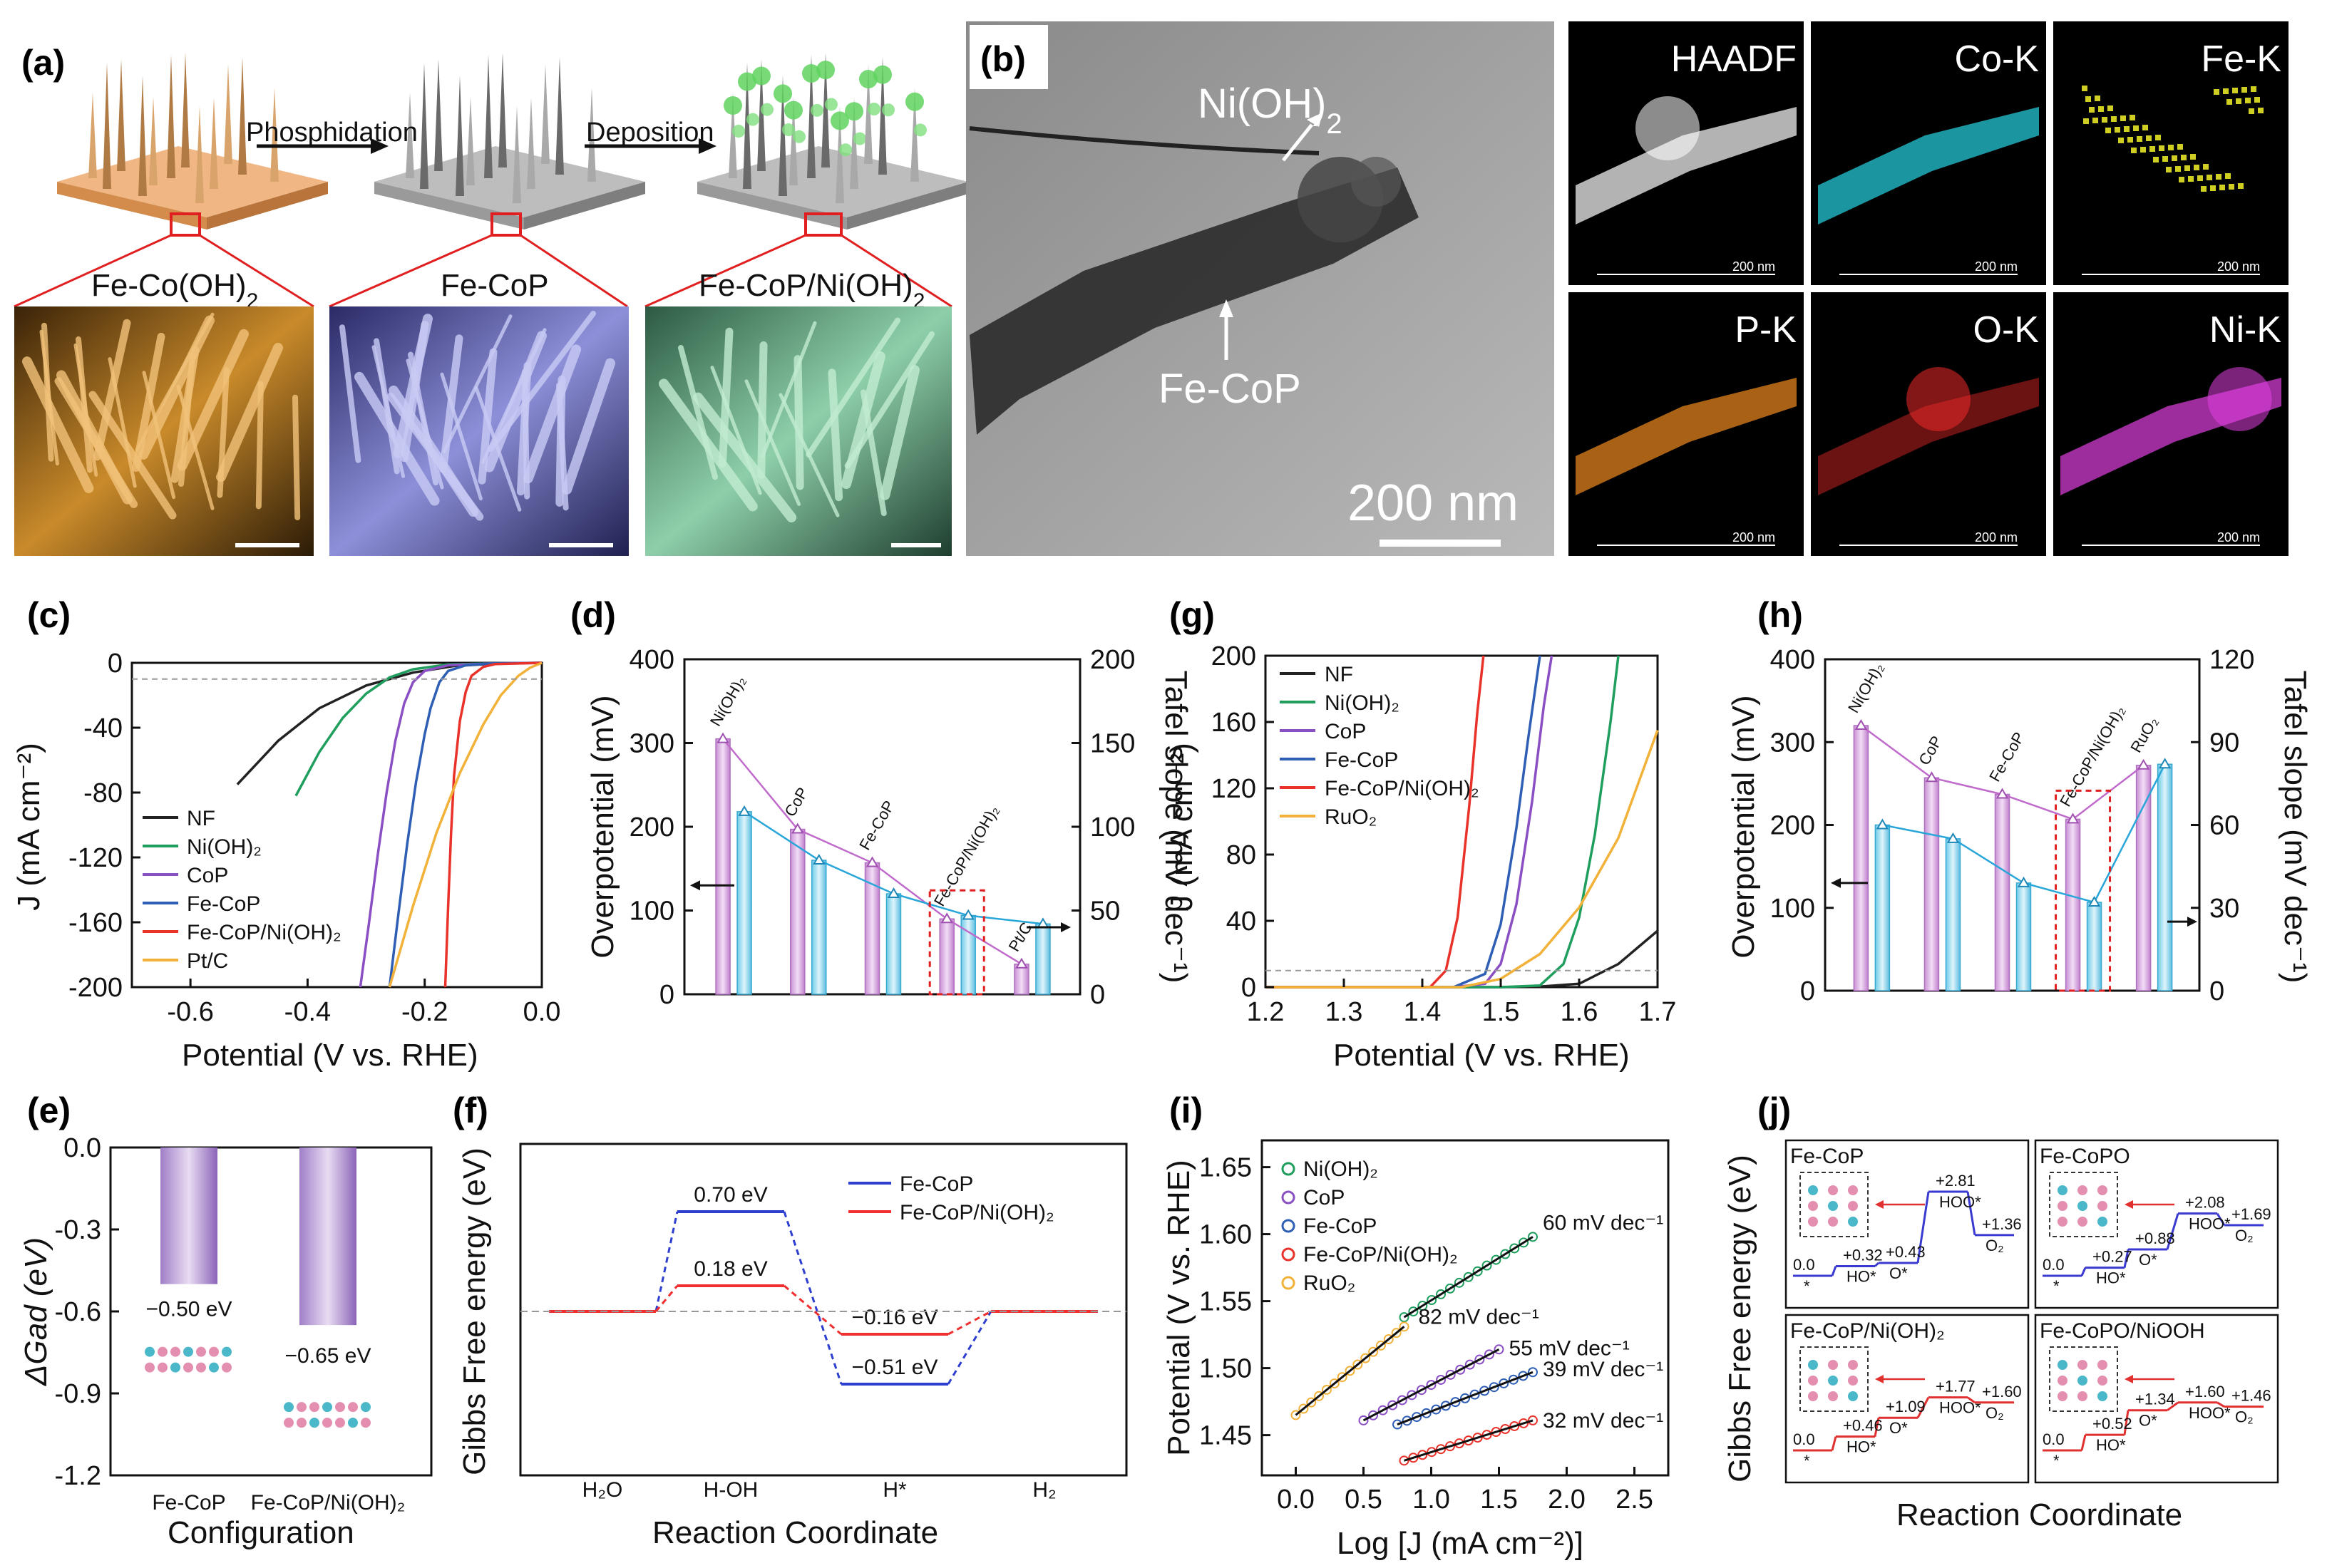  Describe the element at coordinates (1834, 1379) in the screenshot. I see `structure-inset` at that location.